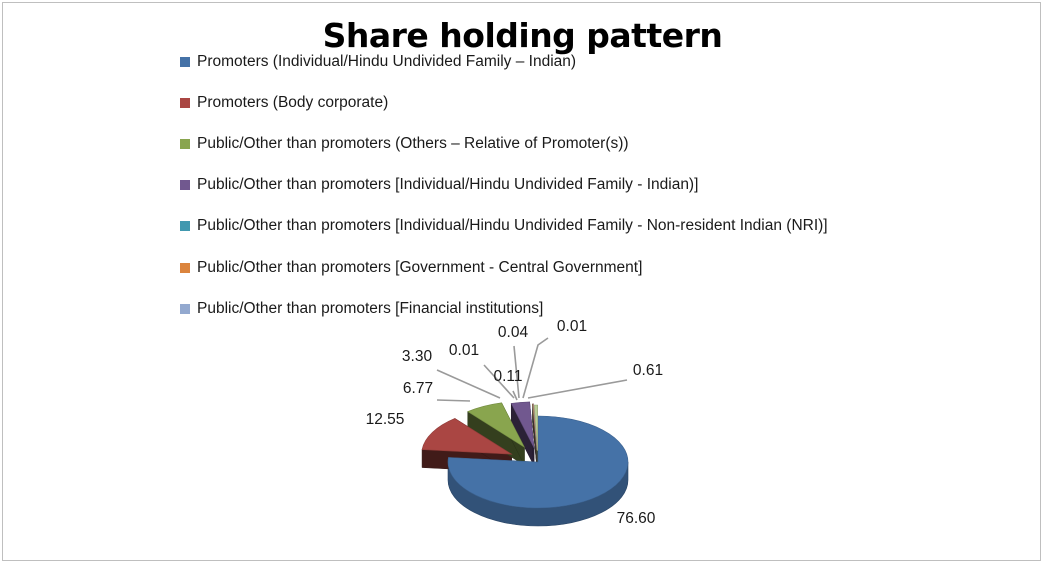 The width and height of the screenshot is (1045, 565). I want to click on pie-tops, so click(525, 455).